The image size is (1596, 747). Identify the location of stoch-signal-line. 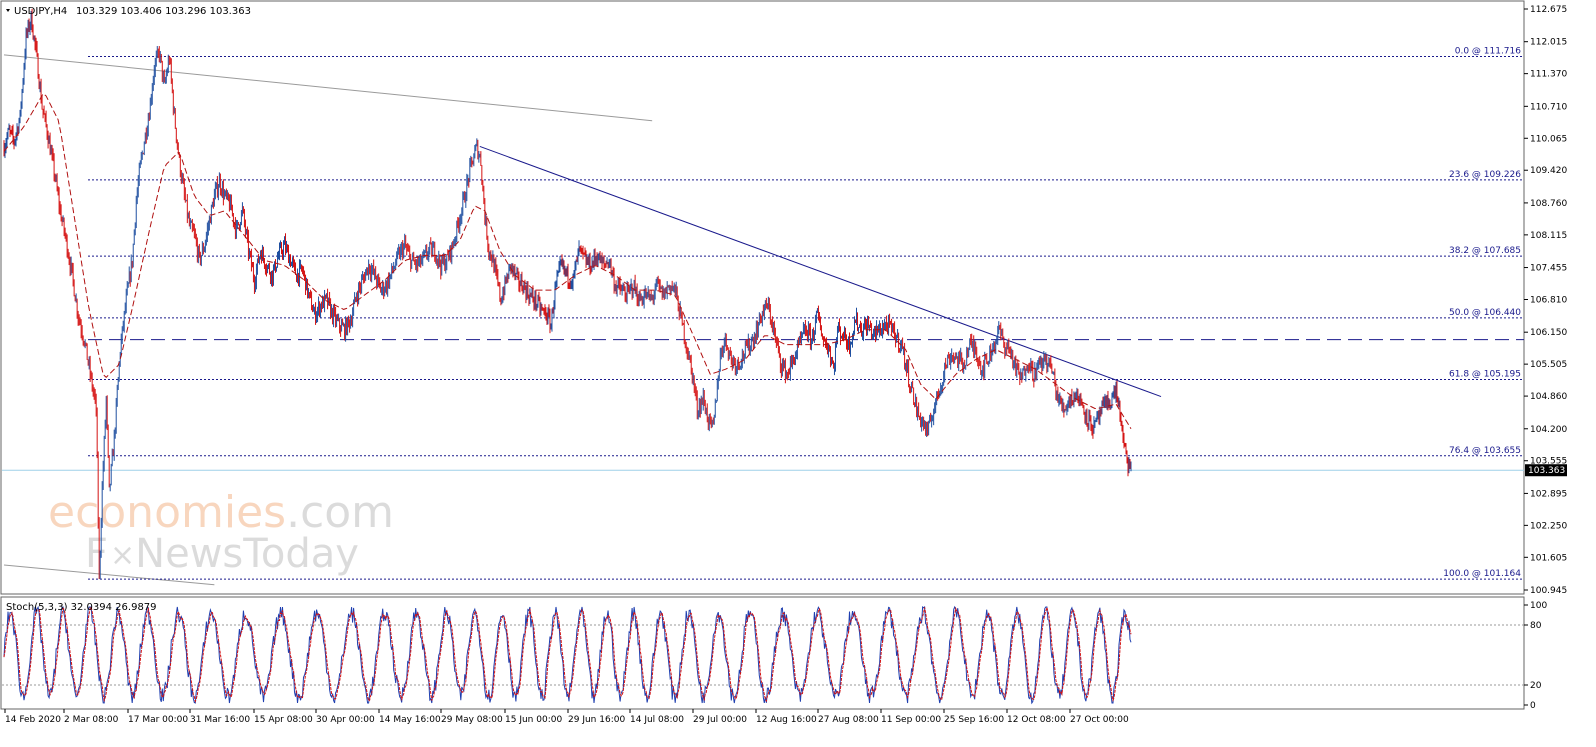
(567, 654).